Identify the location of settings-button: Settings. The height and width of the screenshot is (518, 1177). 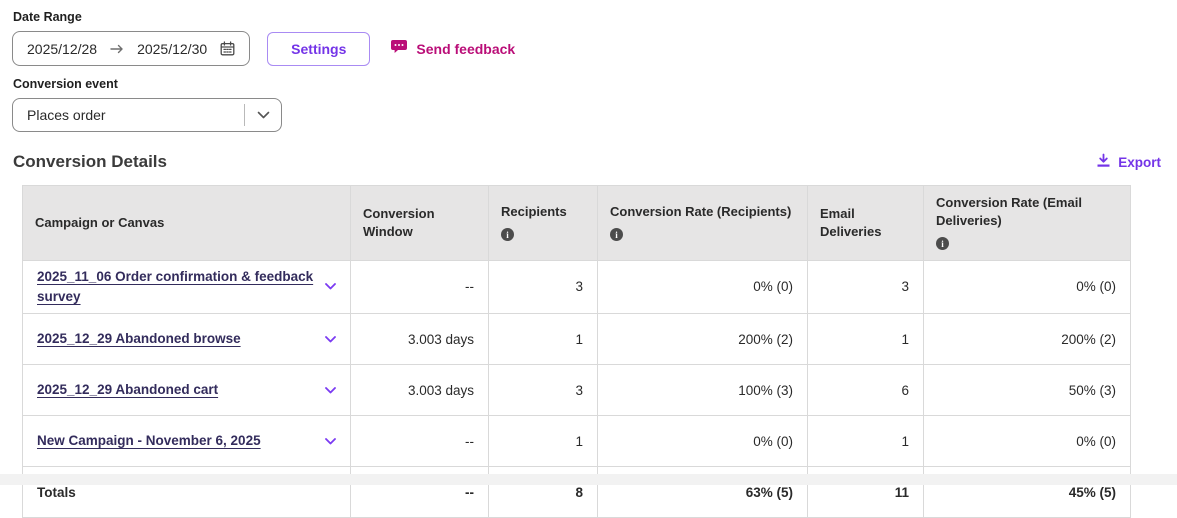
(319, 48).